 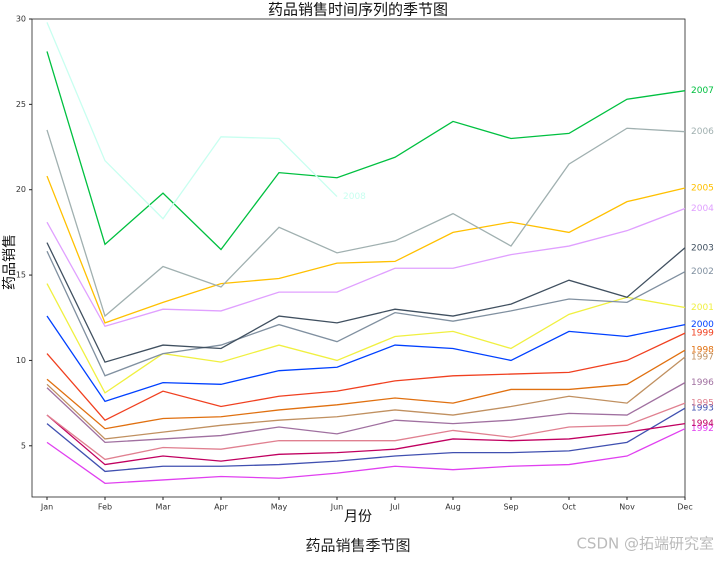 What do you see at coordinates (702, 383) in the screenshot?
I see `series-label: 1996` at bounding box center [702, 383].